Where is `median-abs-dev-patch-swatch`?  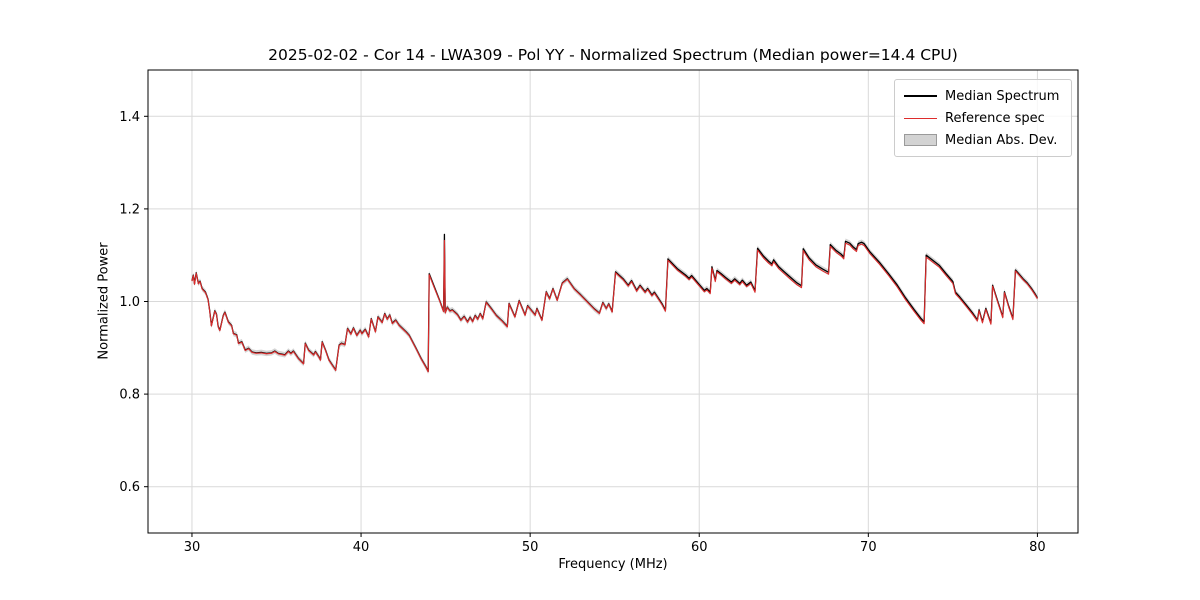
median-abs-dev-patch-swatch is located at coordinates (920, 140).